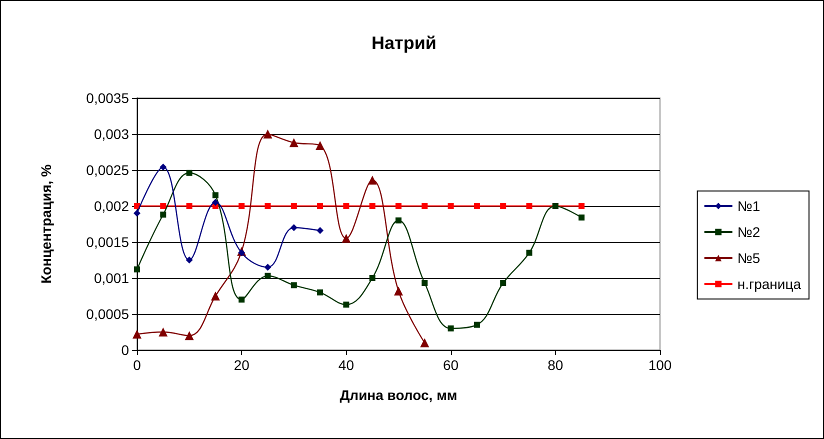  Describe the element at coordinates (112, 278) in the screenshot. I see `y-tick-label: 0,001` at that location.